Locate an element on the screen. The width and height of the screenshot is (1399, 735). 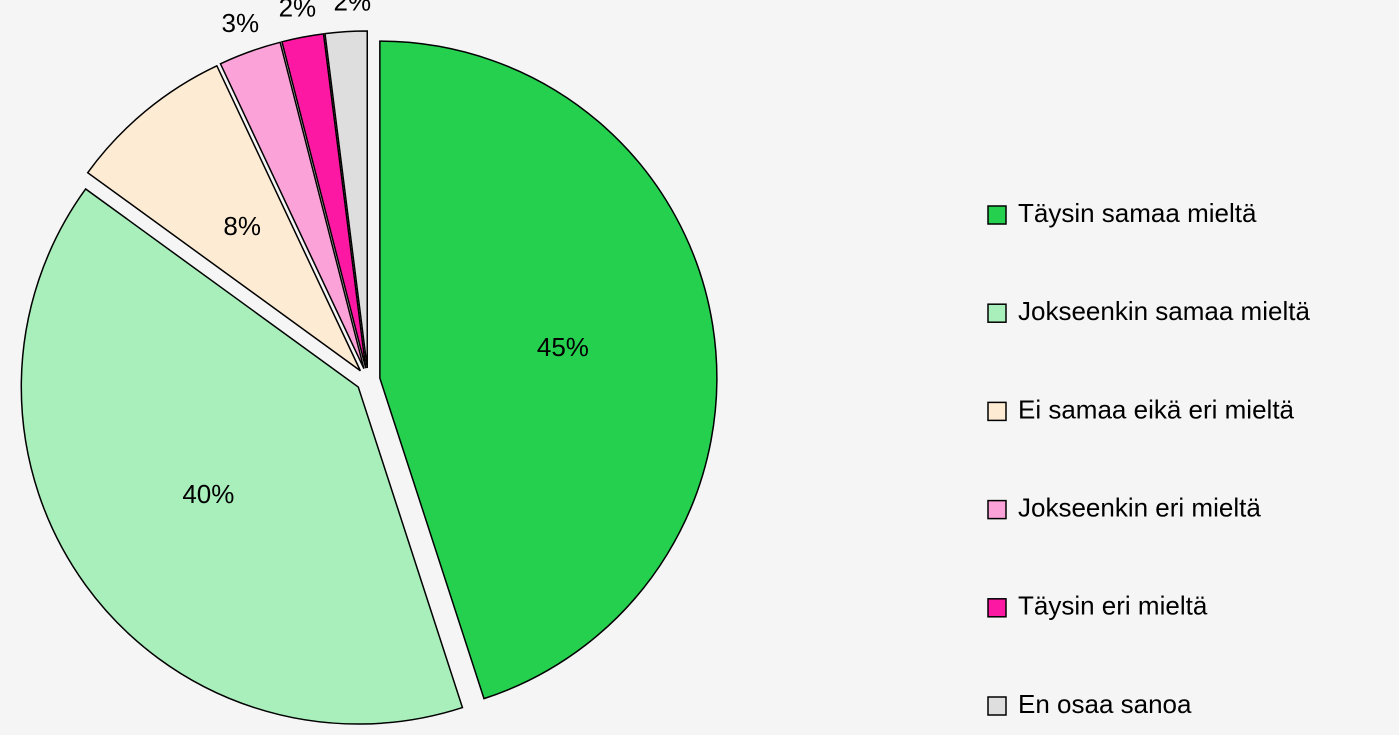
data-label: 8% is located at coordinates (242, 226).